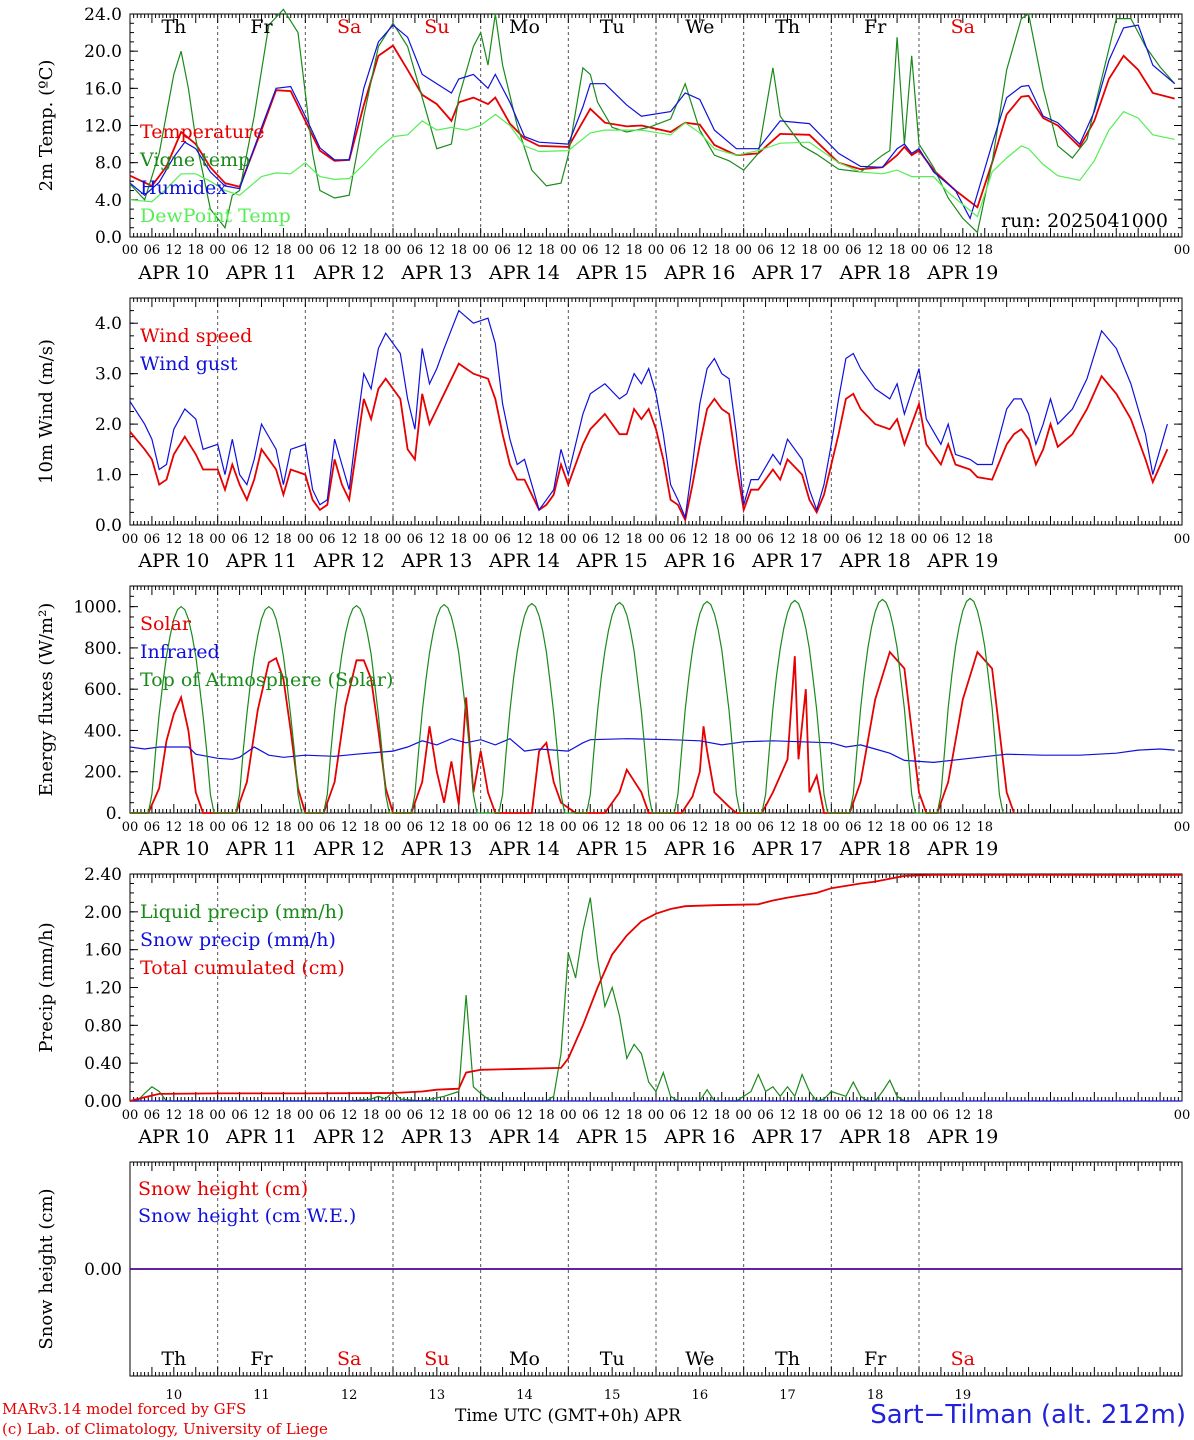  I want to click on weekday-label: Mo, so click(524, 1359).